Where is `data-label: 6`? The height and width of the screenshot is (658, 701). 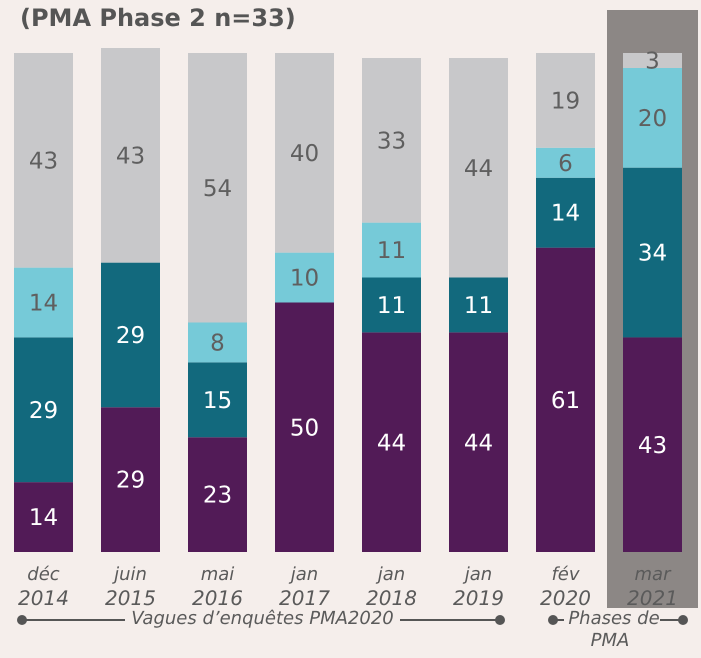
data-label: 6 is located at coordinates (565, 163).